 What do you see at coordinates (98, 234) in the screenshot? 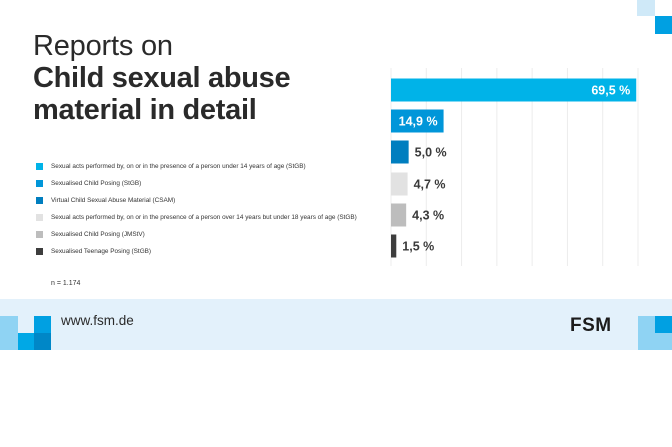
I see `legend-label: Sexualised Child Posing (JMStV)` at bounding box center [98, 234].